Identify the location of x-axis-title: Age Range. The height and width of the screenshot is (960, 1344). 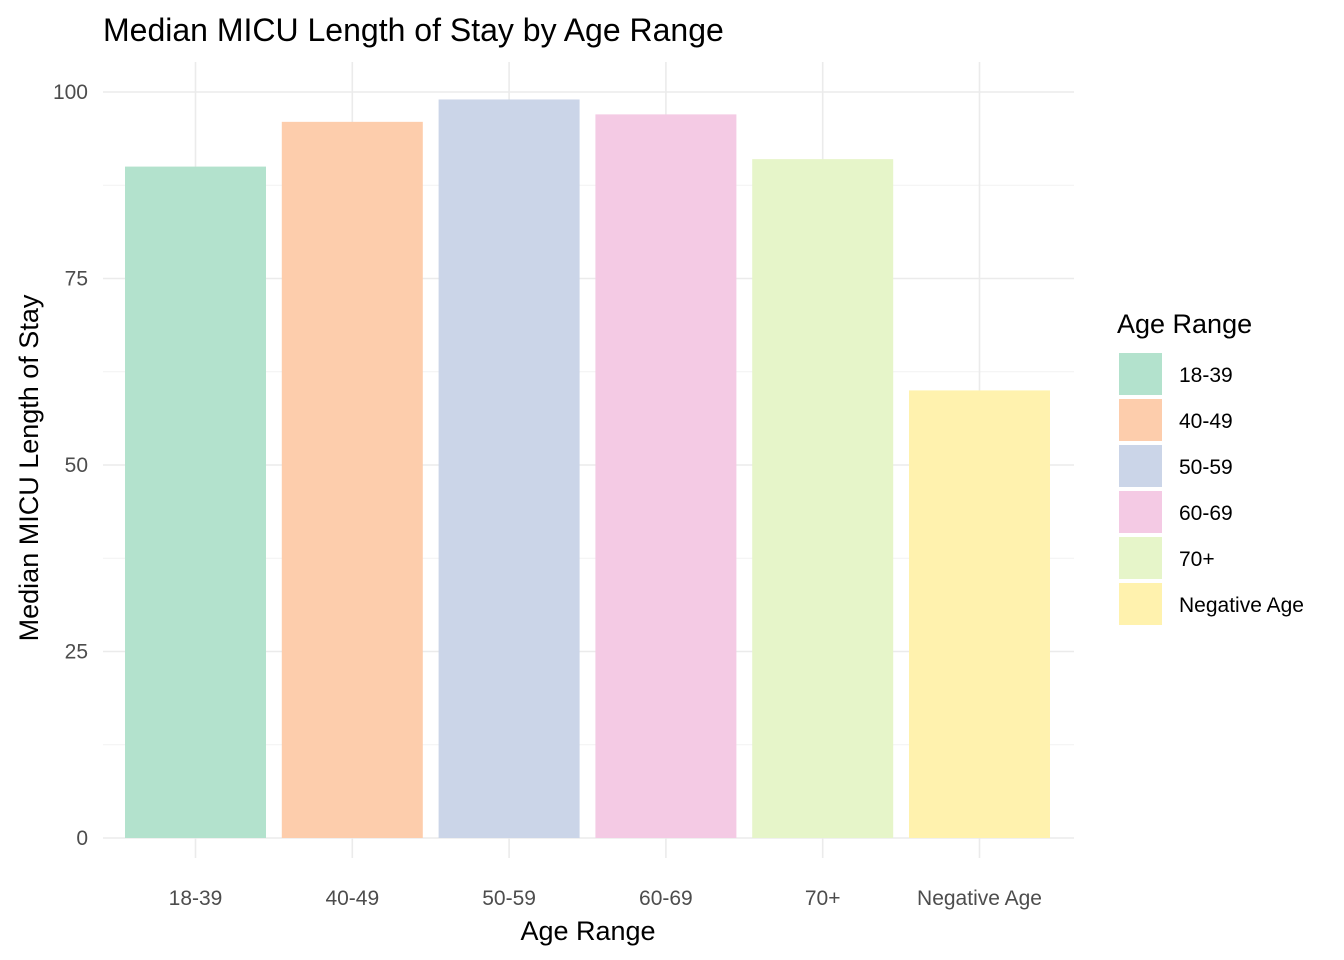
(587, 931).